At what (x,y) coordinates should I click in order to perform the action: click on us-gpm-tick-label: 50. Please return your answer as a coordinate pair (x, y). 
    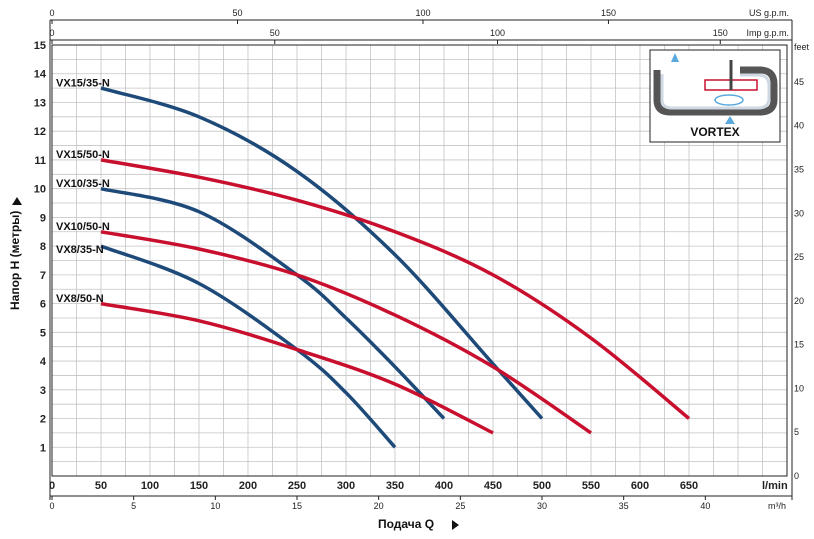
    Looking at the image, I should click on (237, 13).